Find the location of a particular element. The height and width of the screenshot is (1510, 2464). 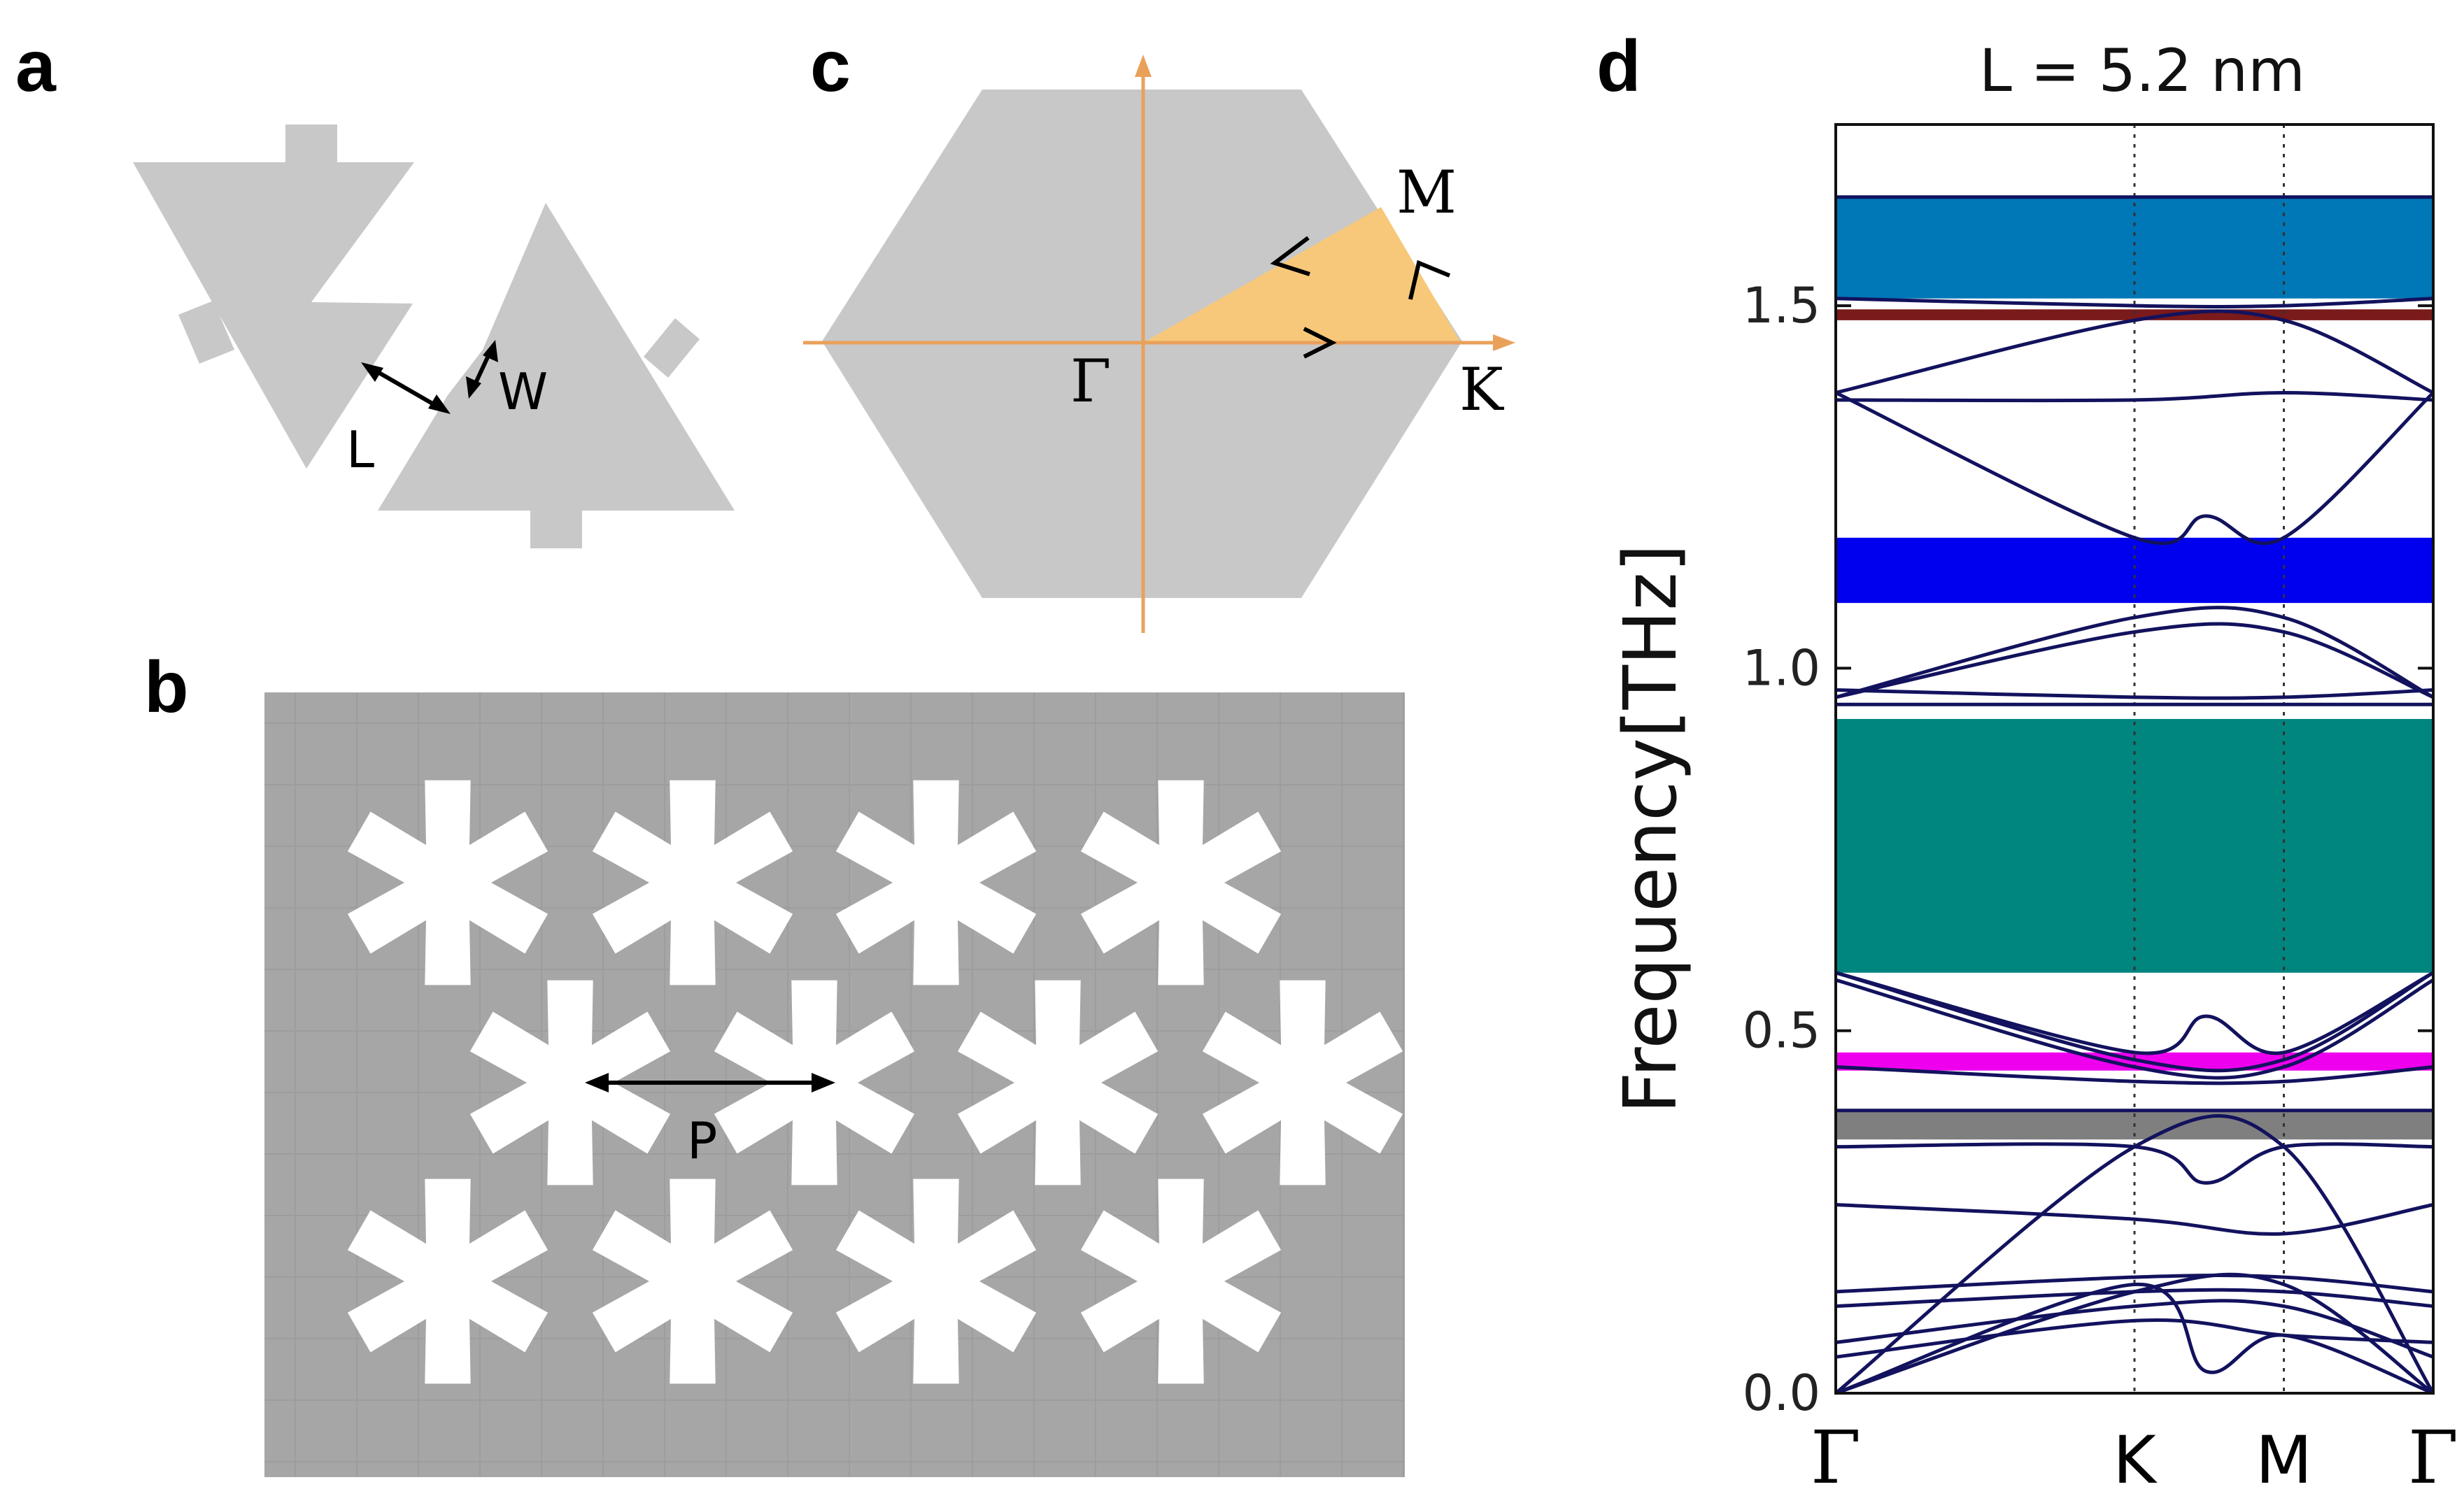

chevron-left-icon is located at coordinates (1290, 256).